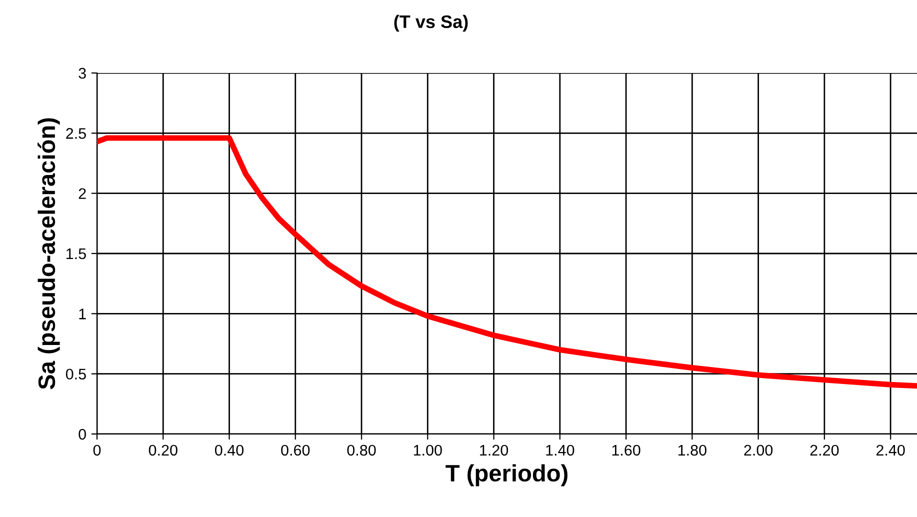 Image resolution: width=917 pixels, height=517 pixels. Describe the element at coordinates (361, 450) in the screenshot. I see `x-tick-label: 0.80` at that location.